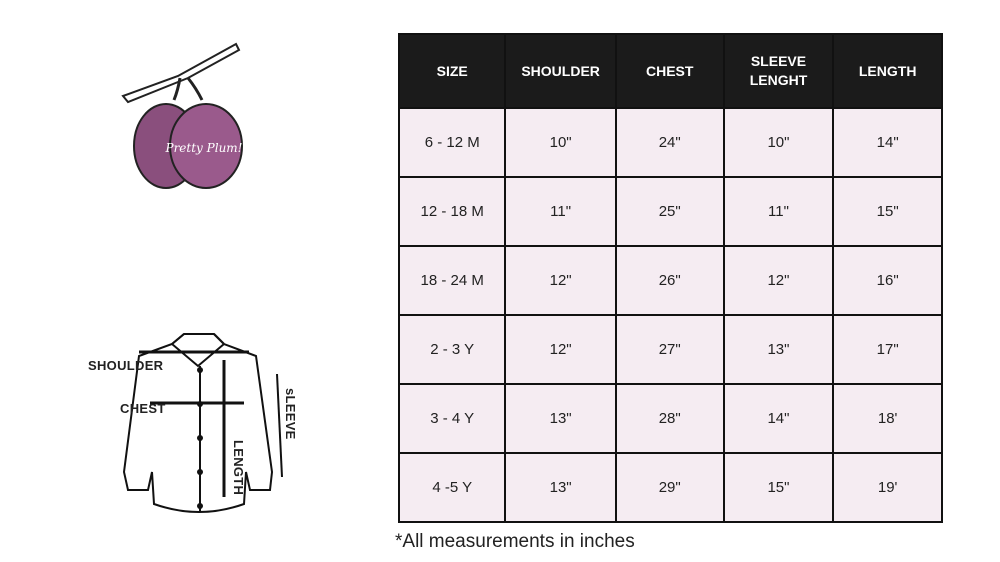 This screenshot has height=562, width=1000. Describe the element at coordinates (778, 487) in the screenshot. I see `cell-sleeve-length: 15"` at that location.